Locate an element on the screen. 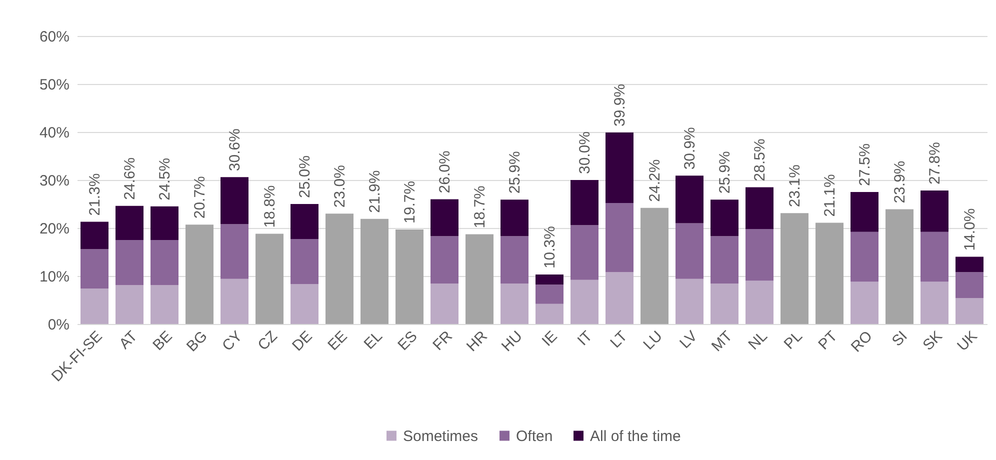 This screenshot has width=996, height=460. total-label: 18.8% is located at coordinates (270, 206).